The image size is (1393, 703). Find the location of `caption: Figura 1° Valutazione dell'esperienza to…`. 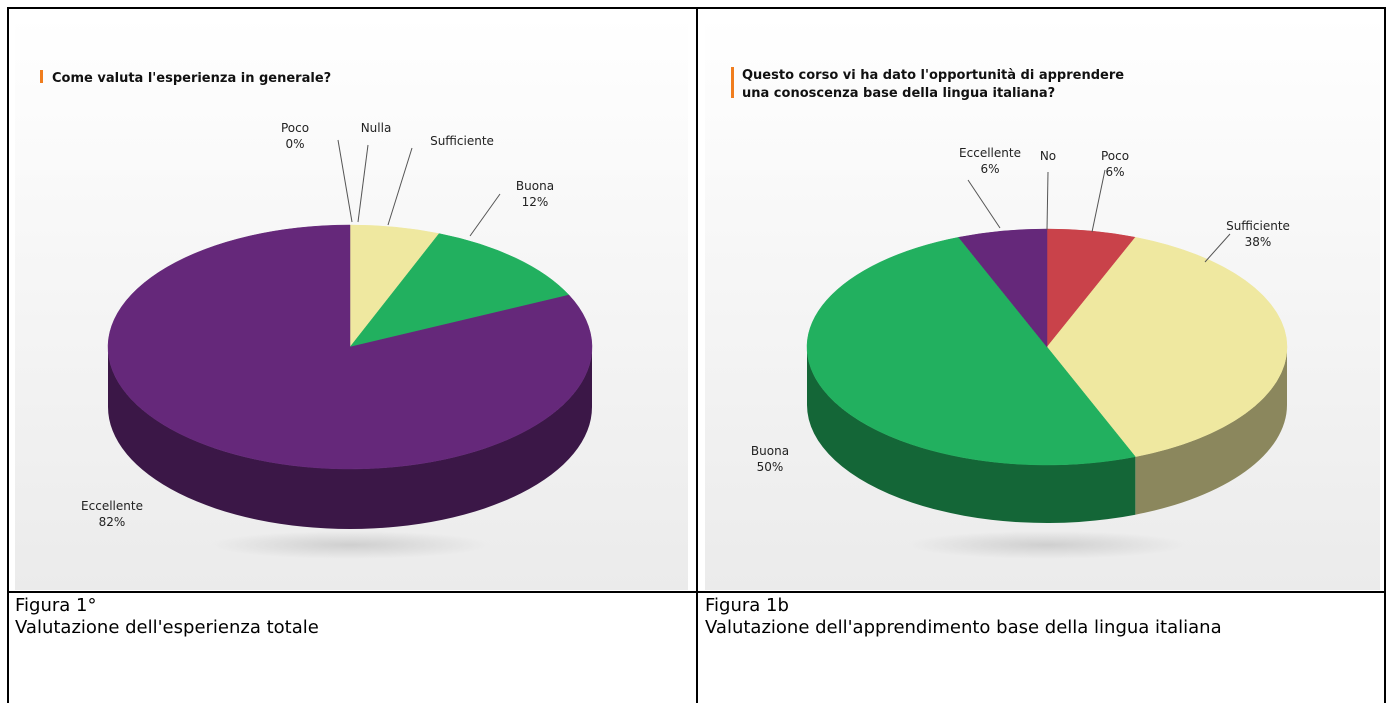

caption: Figura 1° Valutazione dell'esperienza to… is located at coordinates (350, 617).